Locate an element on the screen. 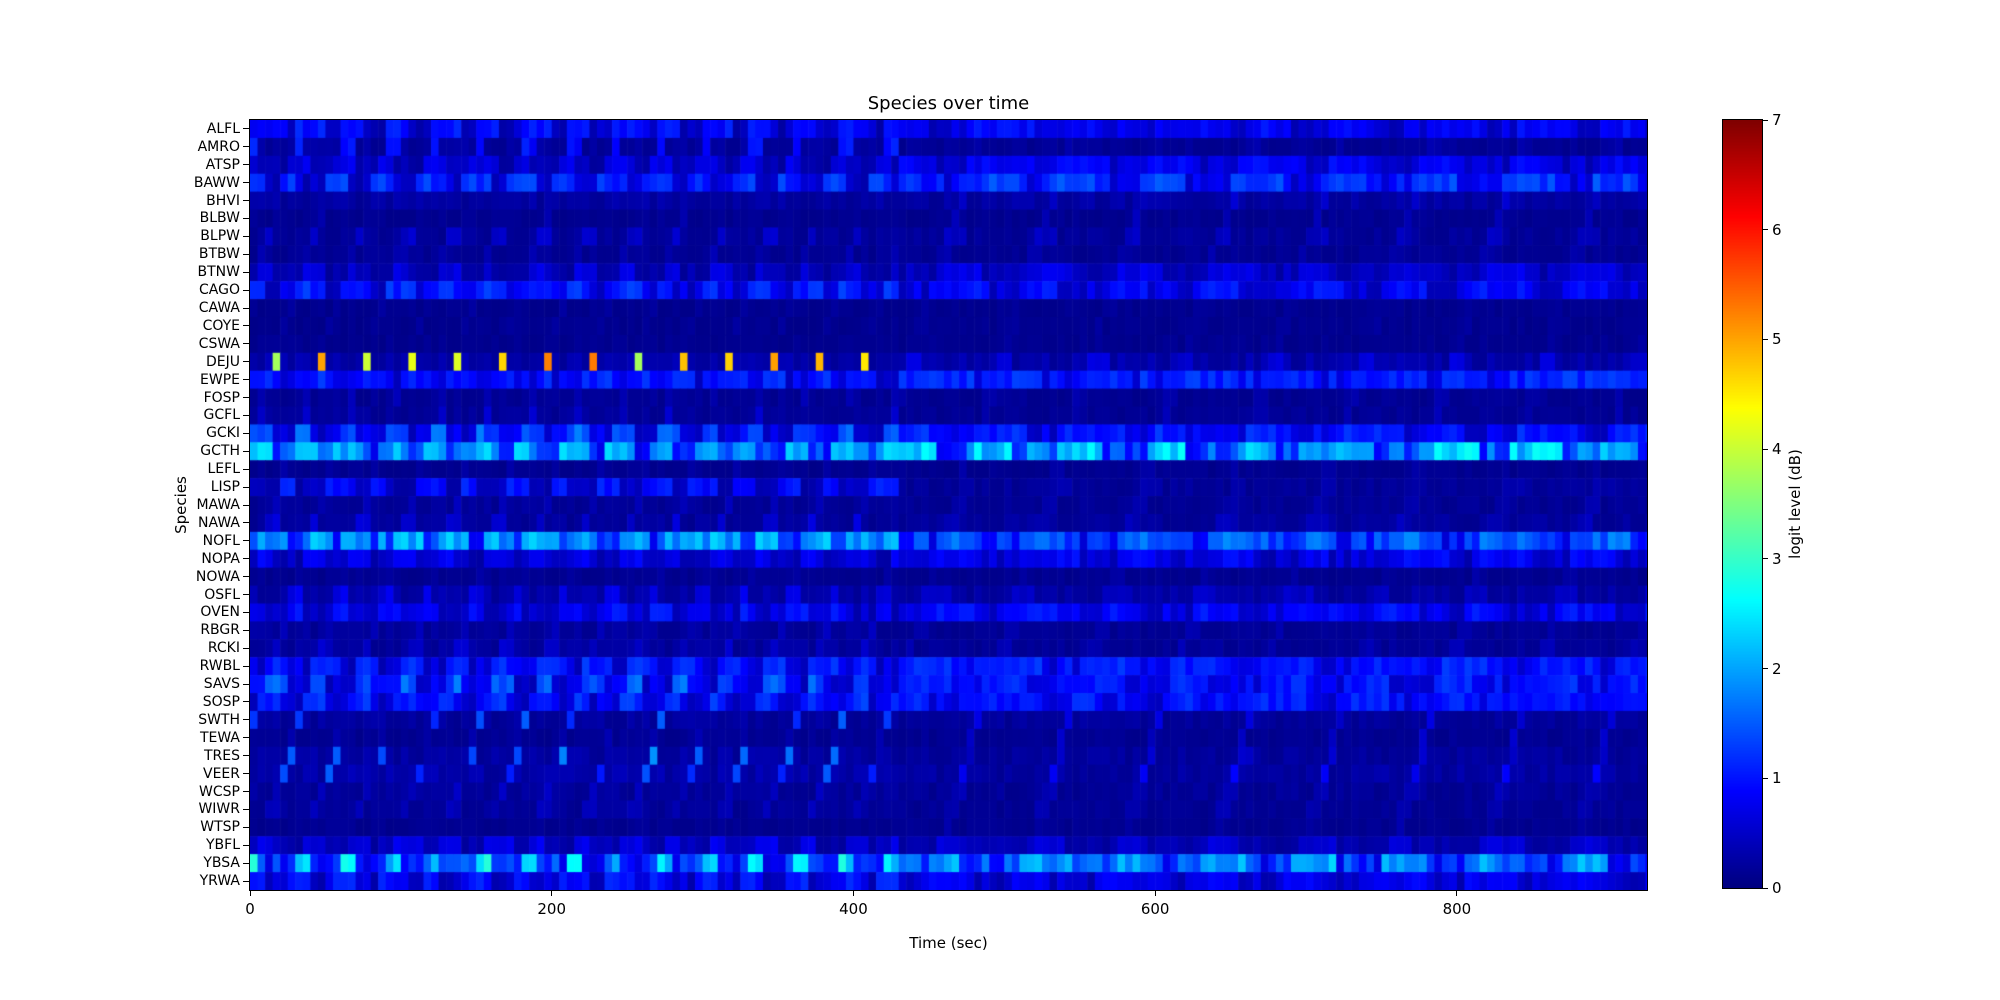 Image resolution: width=2000 pixels, height=1000 pixels. y-tick-label: LEFL is located at coordinates (224, 469).